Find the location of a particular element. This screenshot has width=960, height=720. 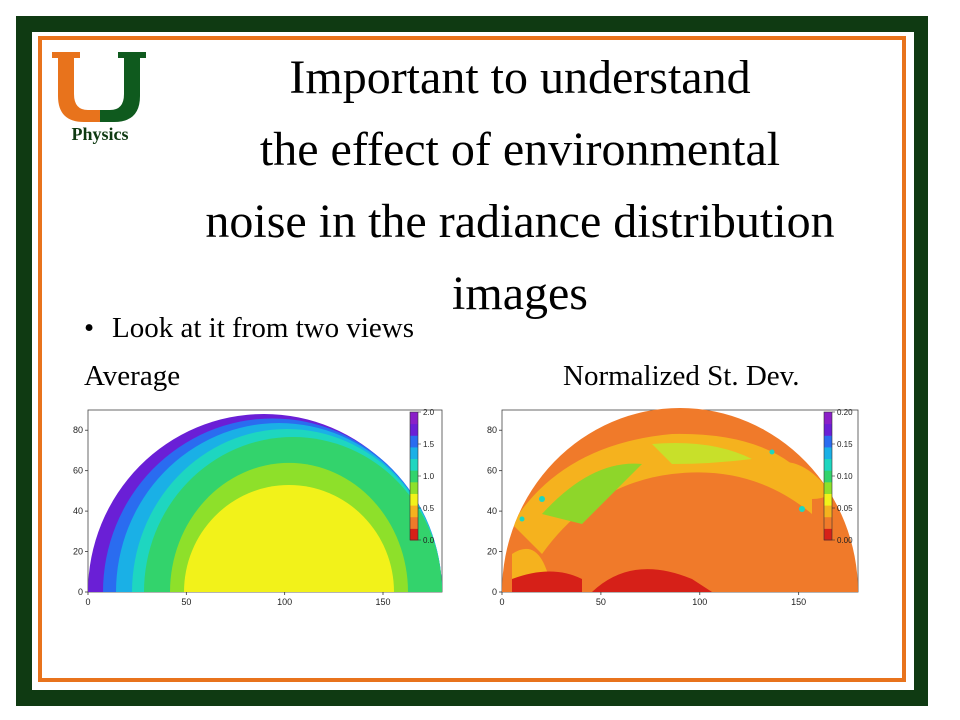

bullet-item: • Look at it from two views is located at coordinates (249, 328).